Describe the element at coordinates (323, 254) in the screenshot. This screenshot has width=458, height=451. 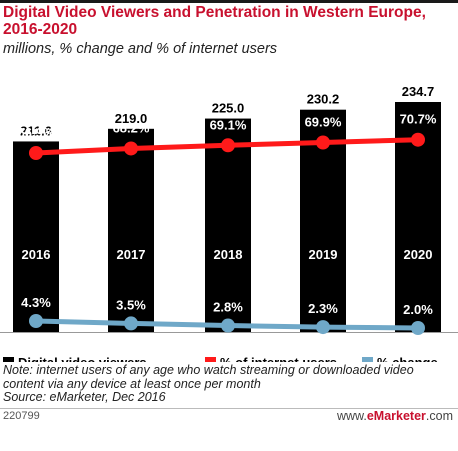
I see `x-tick-label-2019: 2019` at that location.